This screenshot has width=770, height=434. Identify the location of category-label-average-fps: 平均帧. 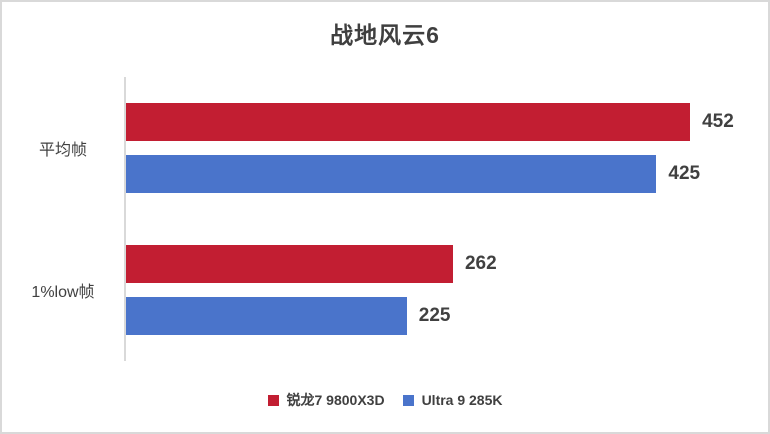
(62, 150).